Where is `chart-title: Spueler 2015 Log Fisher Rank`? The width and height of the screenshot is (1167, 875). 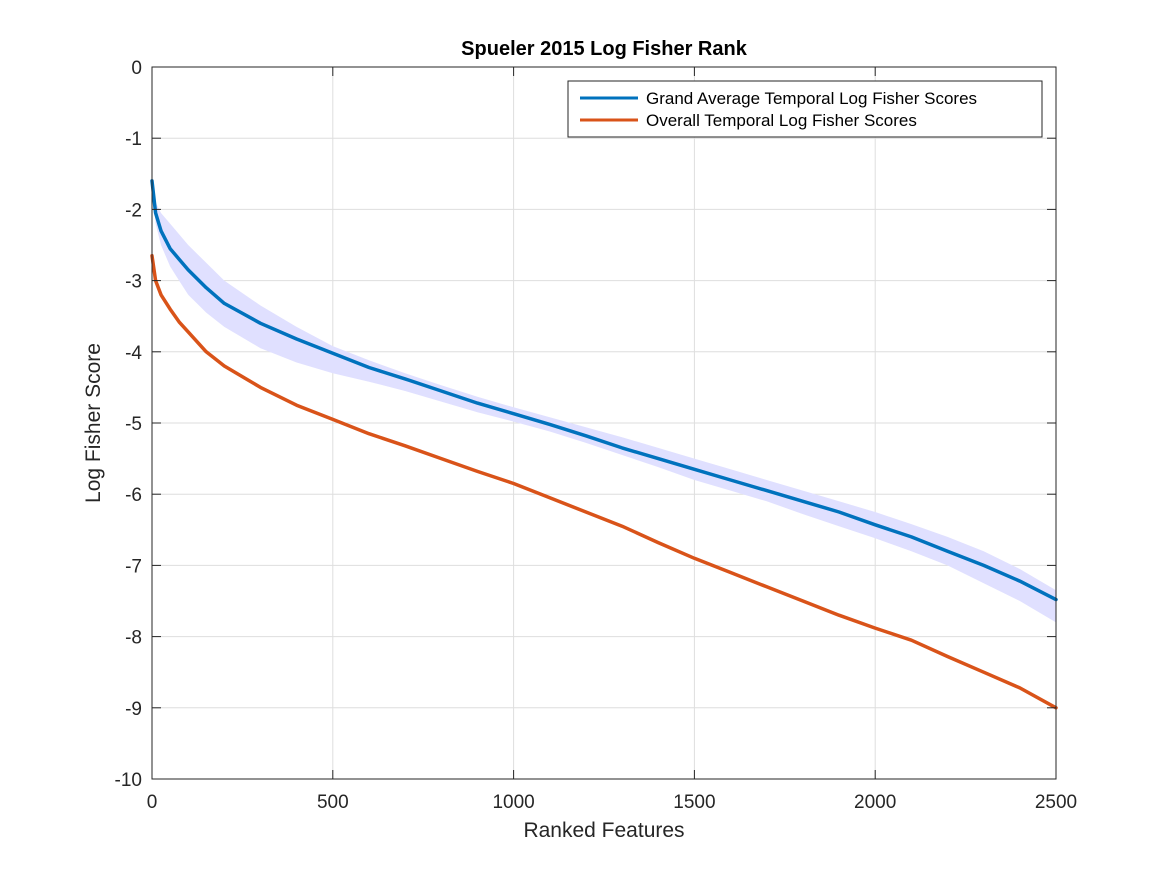
chart-title: Spueler 2015 Log Fisher Rank is located at coordinates (604, 49).